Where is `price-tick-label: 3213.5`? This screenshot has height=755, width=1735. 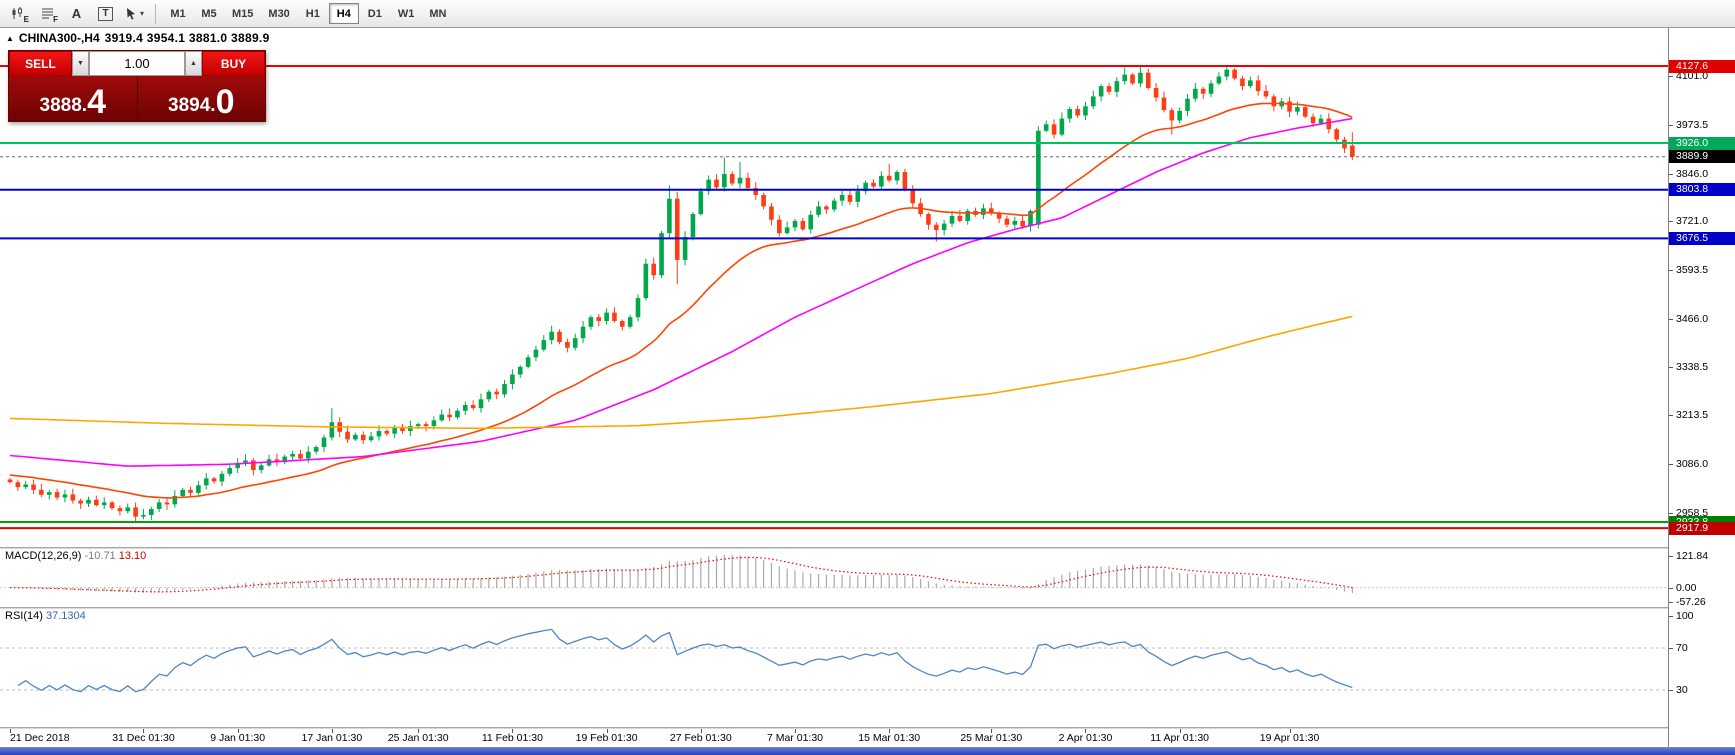 price-tick-label: 3213.5 is located at coordinates (1702, 415).